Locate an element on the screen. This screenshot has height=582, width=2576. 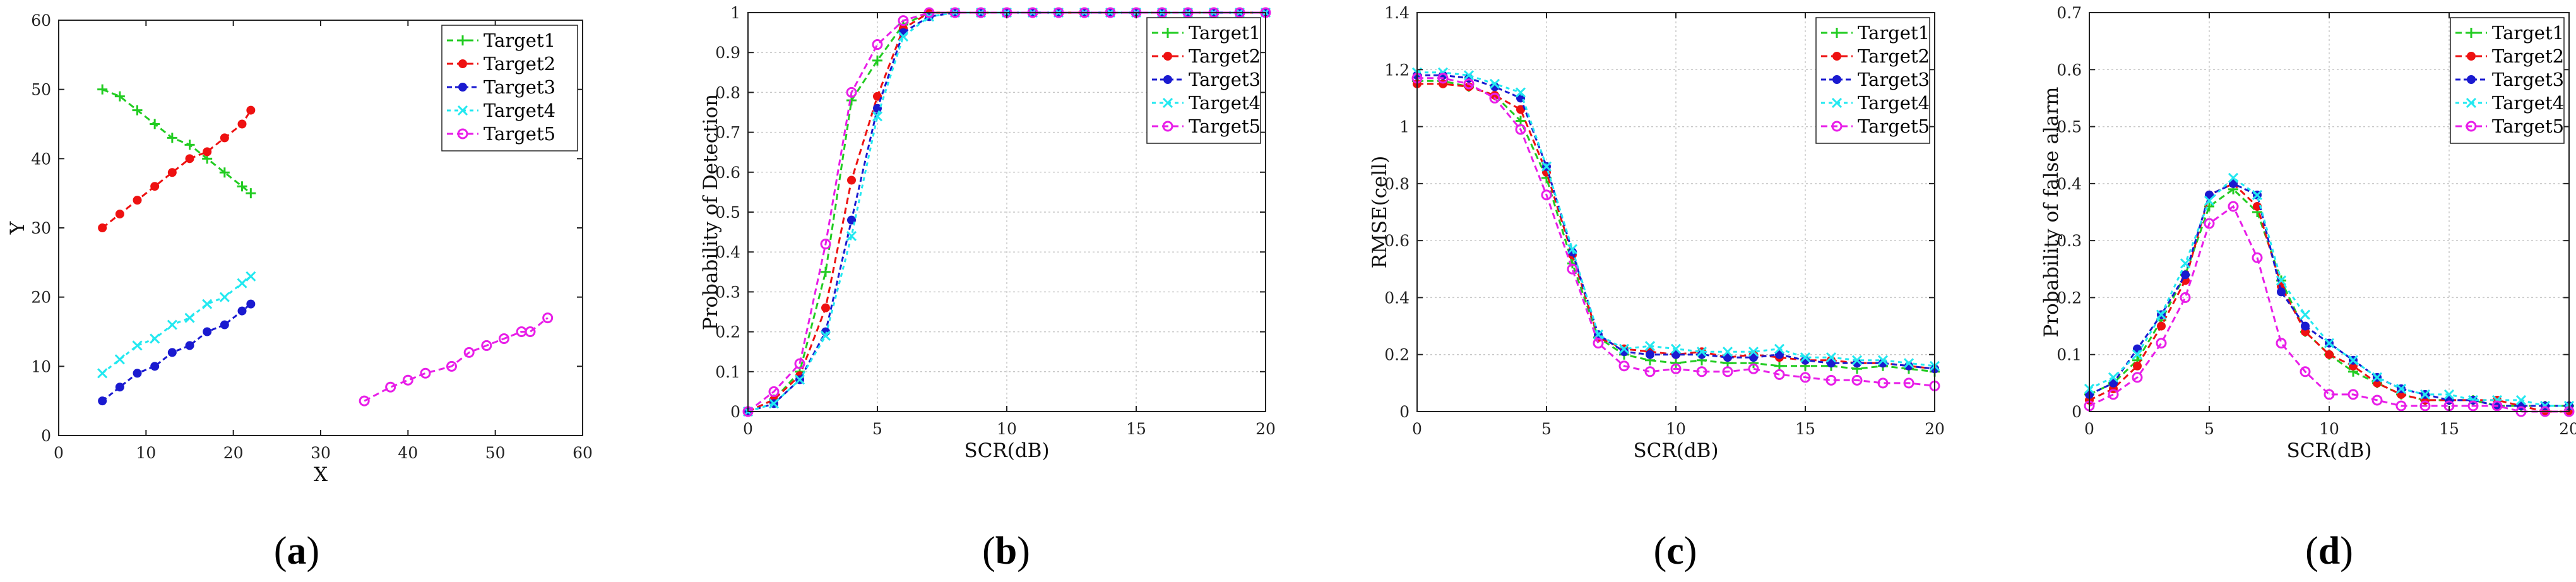
legend-label-target1: Target1 is located at coordinates (2528, 33).